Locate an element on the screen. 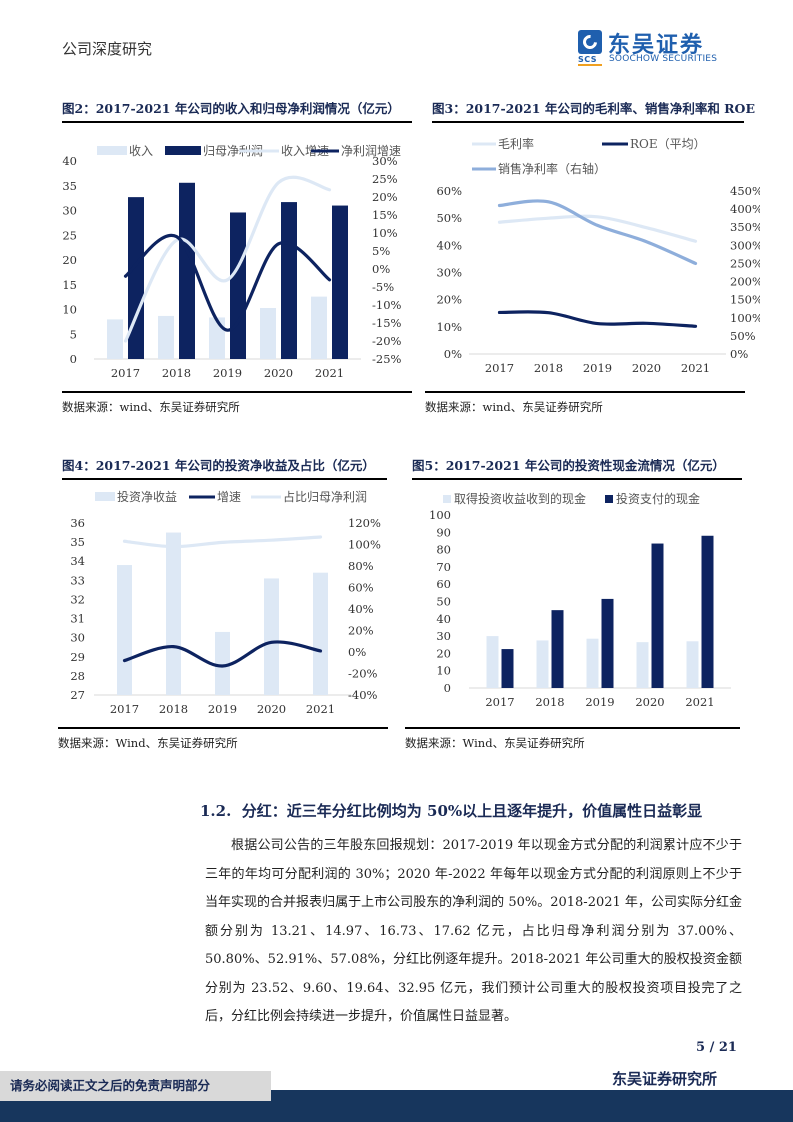  right-axis-tick: -5% is located at coordinates (383, 287).